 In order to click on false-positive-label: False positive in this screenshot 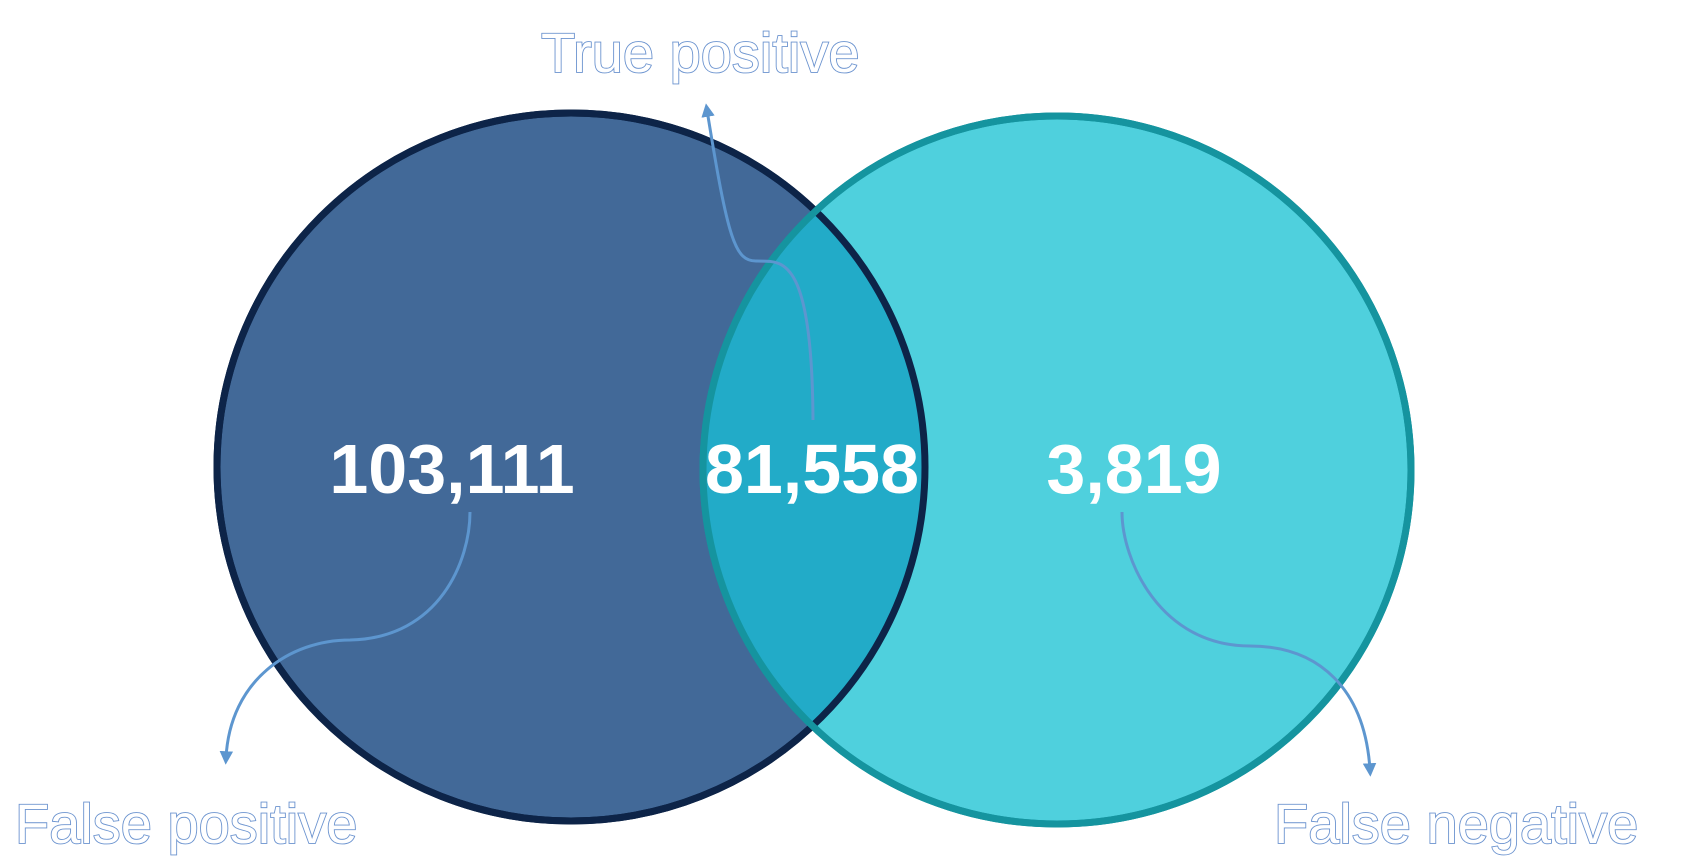, I will do `click(186, 823)`.